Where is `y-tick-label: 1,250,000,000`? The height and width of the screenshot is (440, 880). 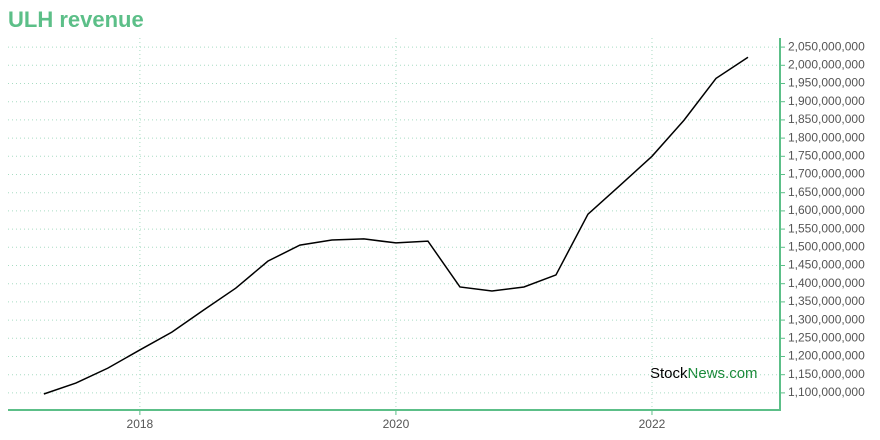 y-tick-label: 1,250,000,000 is located at coordinates (826, 337).